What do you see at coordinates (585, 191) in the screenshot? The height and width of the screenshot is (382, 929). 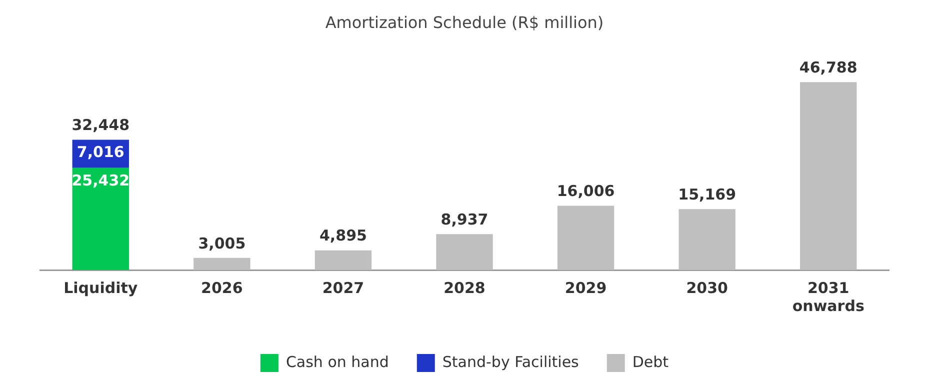 I see `data-label: 16,006` at bounding box center [585, 191].